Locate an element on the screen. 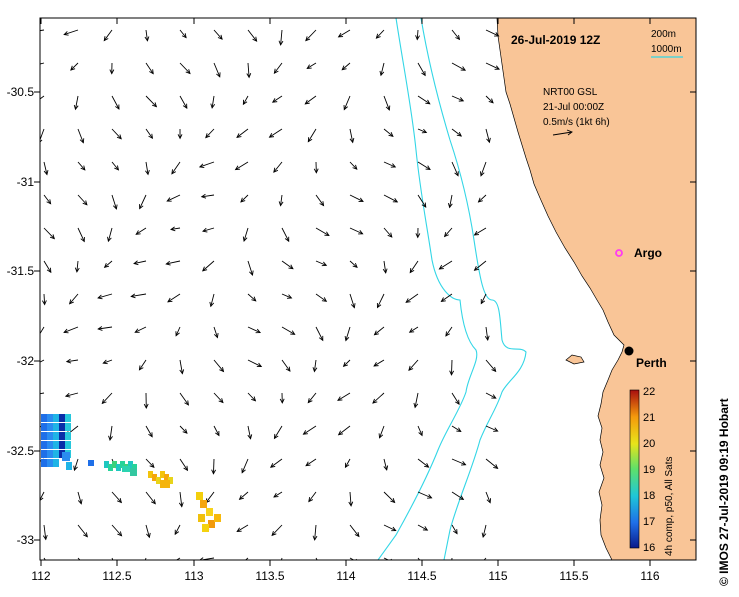  y-tick-label: -33 is located at coordinates (26, 540).